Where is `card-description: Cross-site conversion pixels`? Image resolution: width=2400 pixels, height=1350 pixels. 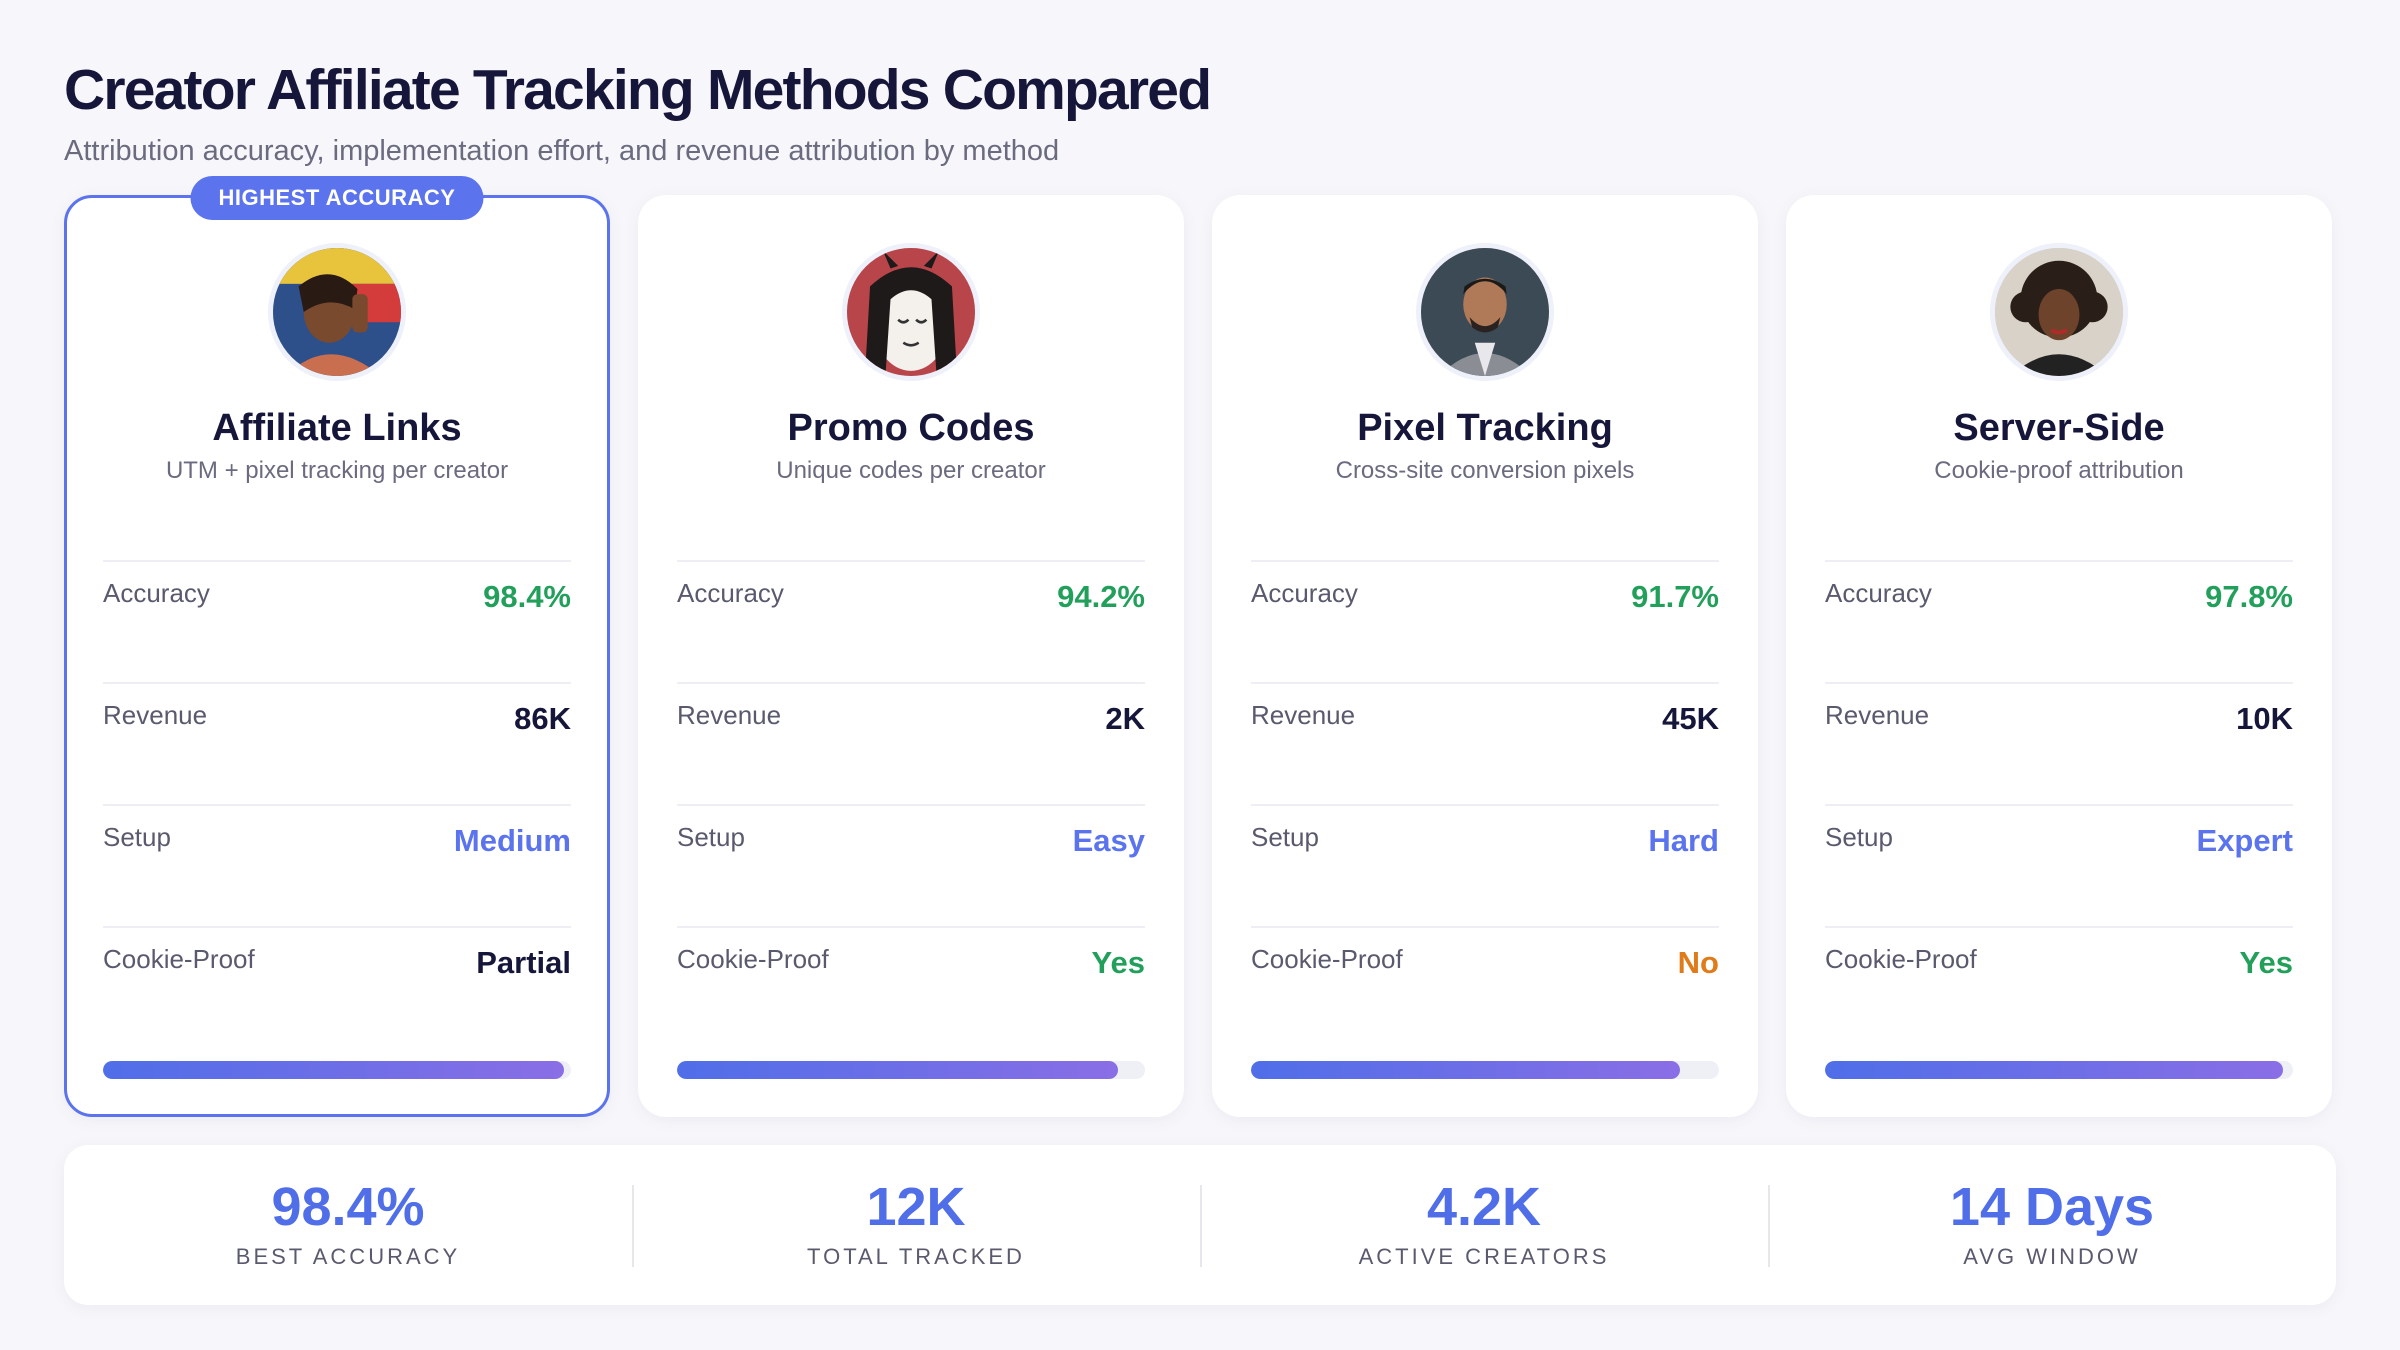
card-description: Cross-site conversion pixels is located at coordinates (1485, 470).